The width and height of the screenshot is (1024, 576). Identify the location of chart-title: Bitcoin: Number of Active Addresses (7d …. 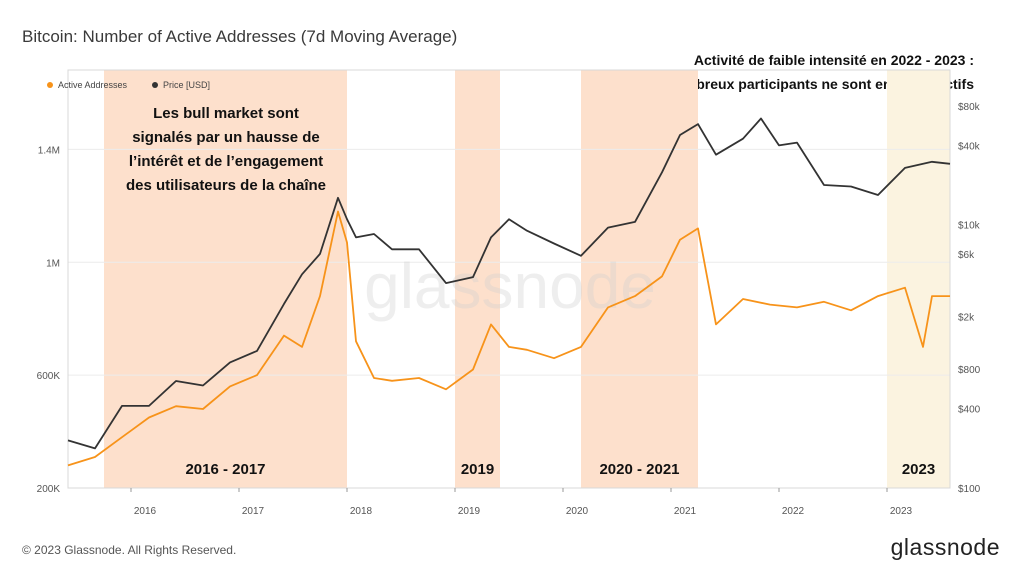
(240, 36).